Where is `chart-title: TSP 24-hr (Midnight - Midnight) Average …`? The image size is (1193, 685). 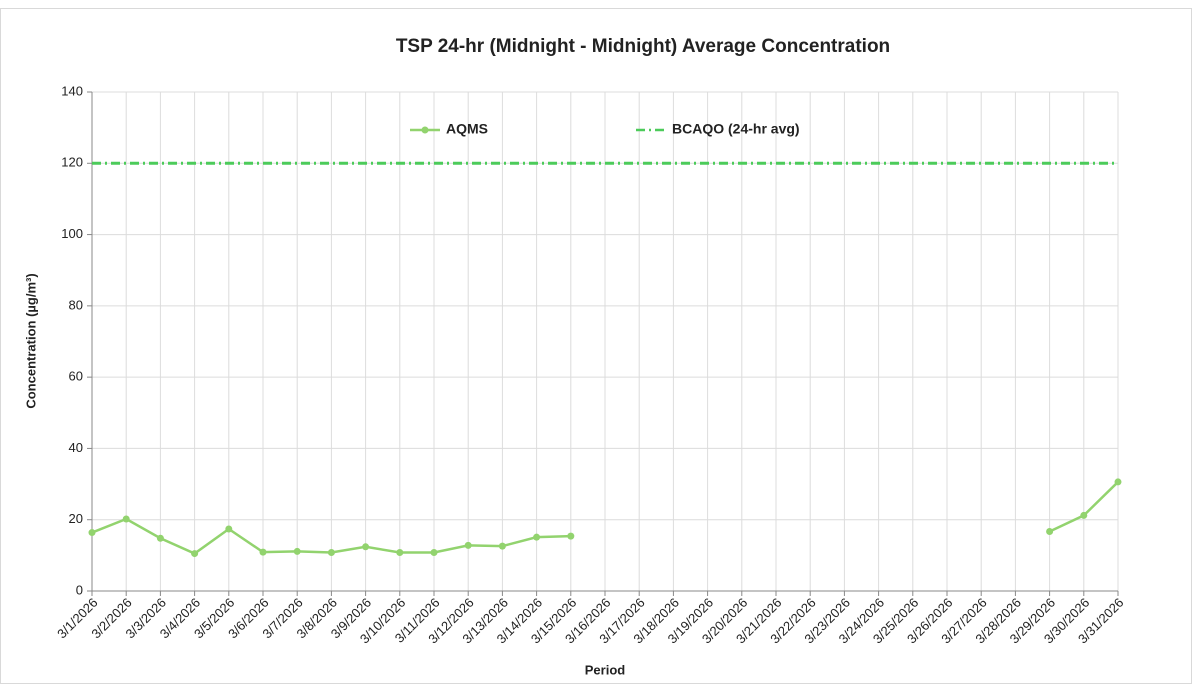 chart-title: TSP 24-hr (Midnight - Midnight) Average … is located at coordinates (643, 46).